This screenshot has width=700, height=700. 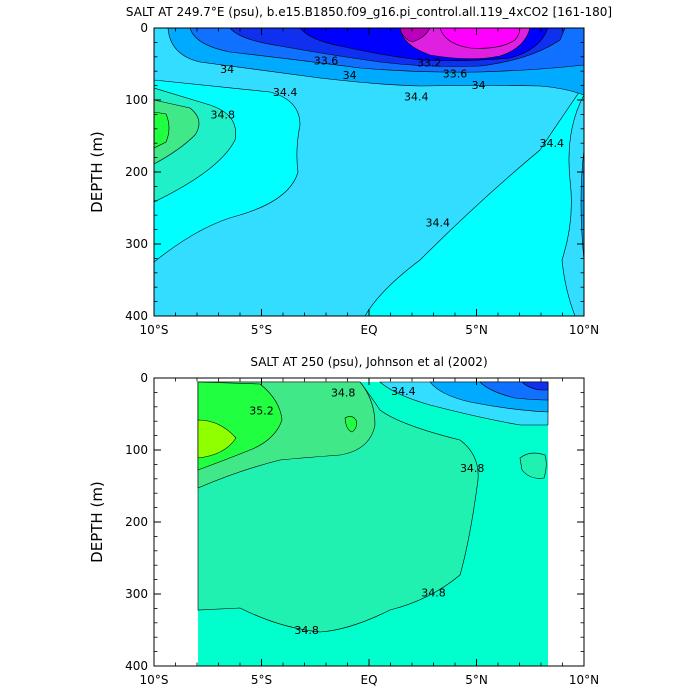 I want to click on top-contour-label: 34.8, so click(x=223, y=114).